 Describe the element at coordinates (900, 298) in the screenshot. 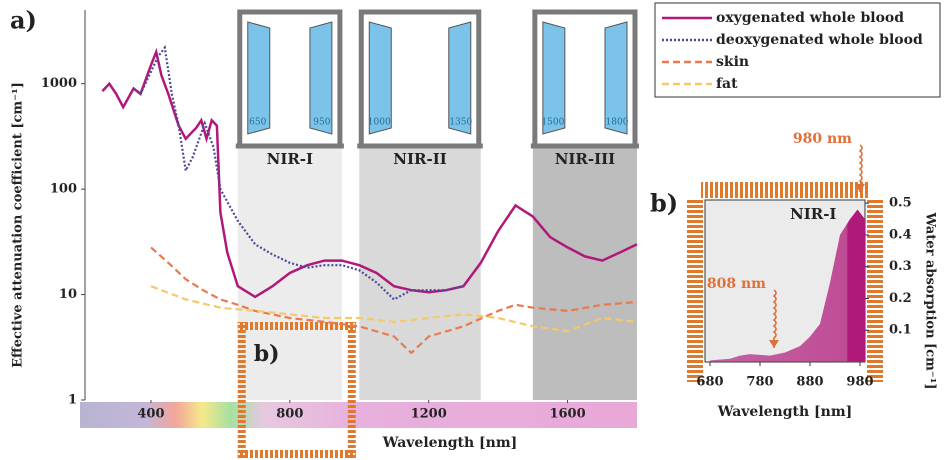

I see `y-tick-label: 0.2` at that location.